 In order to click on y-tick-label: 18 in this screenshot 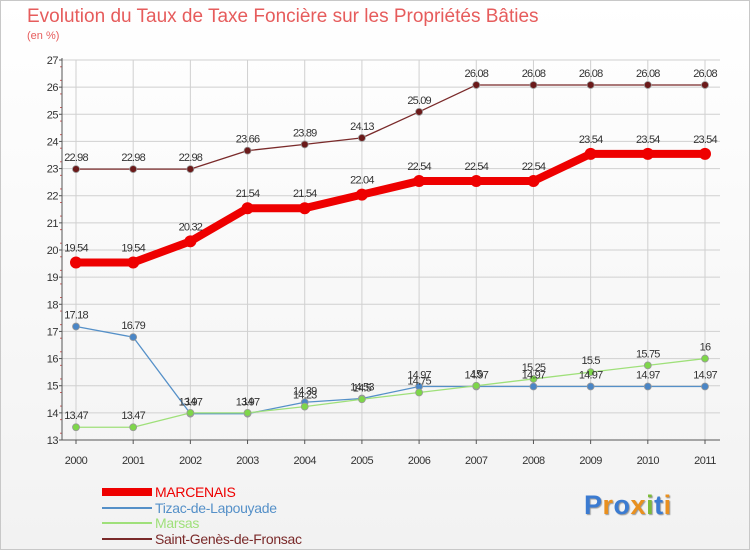, I will do `click(53, 305)`.